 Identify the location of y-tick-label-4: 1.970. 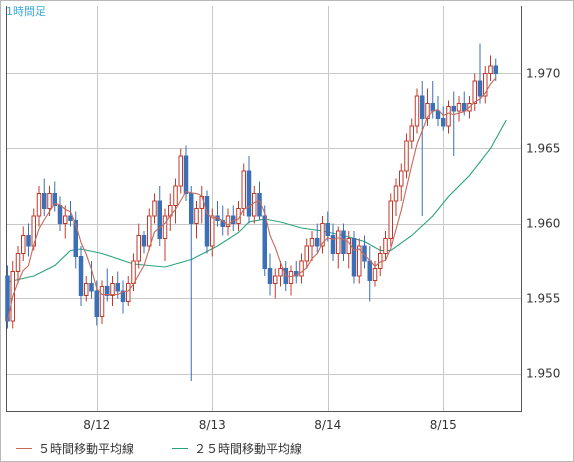
(543, 74).